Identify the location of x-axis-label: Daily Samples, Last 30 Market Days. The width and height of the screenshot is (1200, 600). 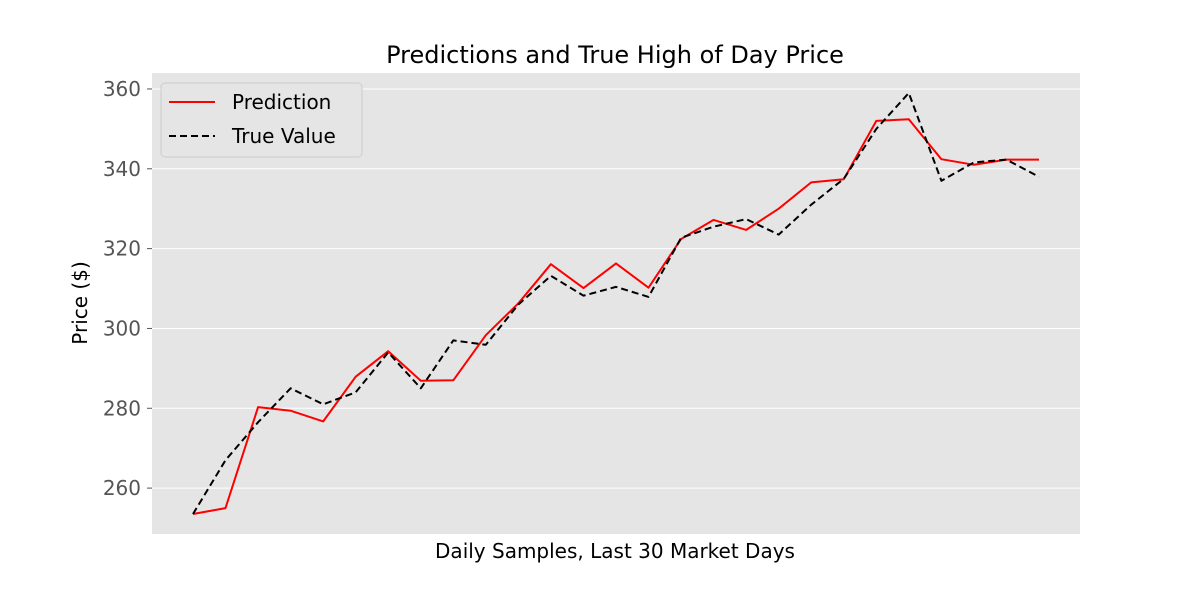
(615, 551).